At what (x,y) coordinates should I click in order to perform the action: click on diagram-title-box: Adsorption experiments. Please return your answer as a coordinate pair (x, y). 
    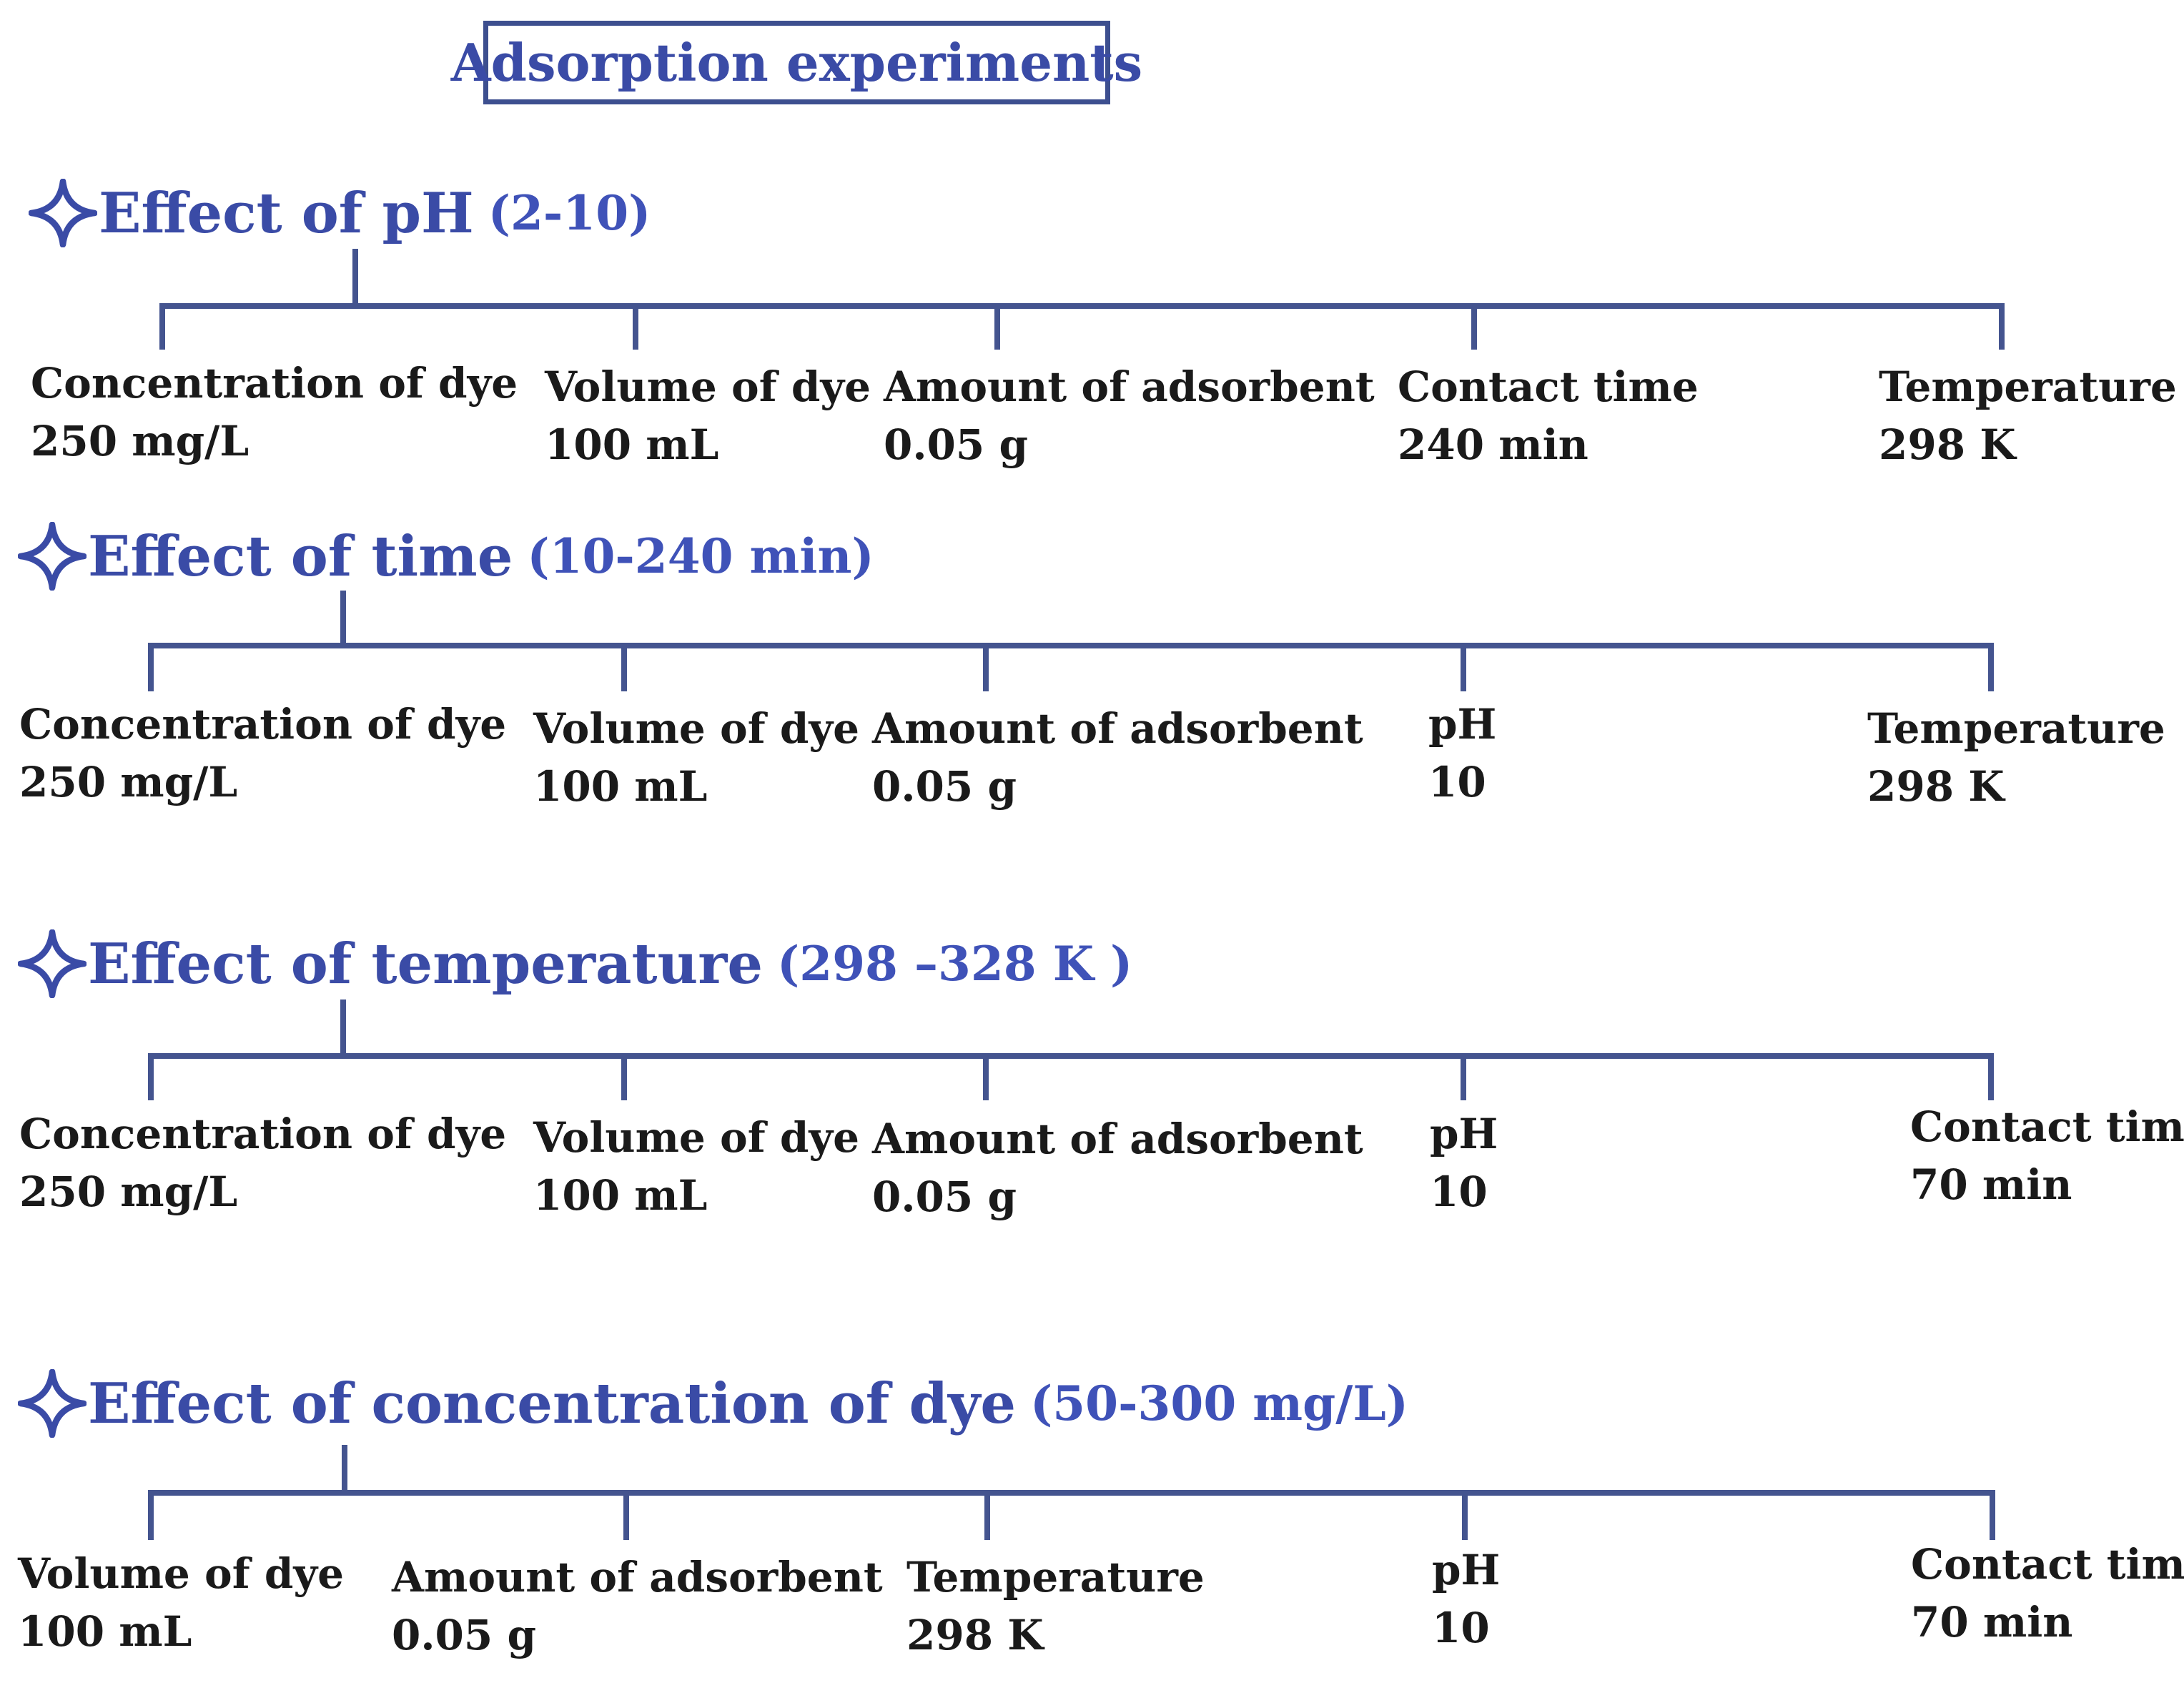
    Looking at the image, I should click on (796, 62).